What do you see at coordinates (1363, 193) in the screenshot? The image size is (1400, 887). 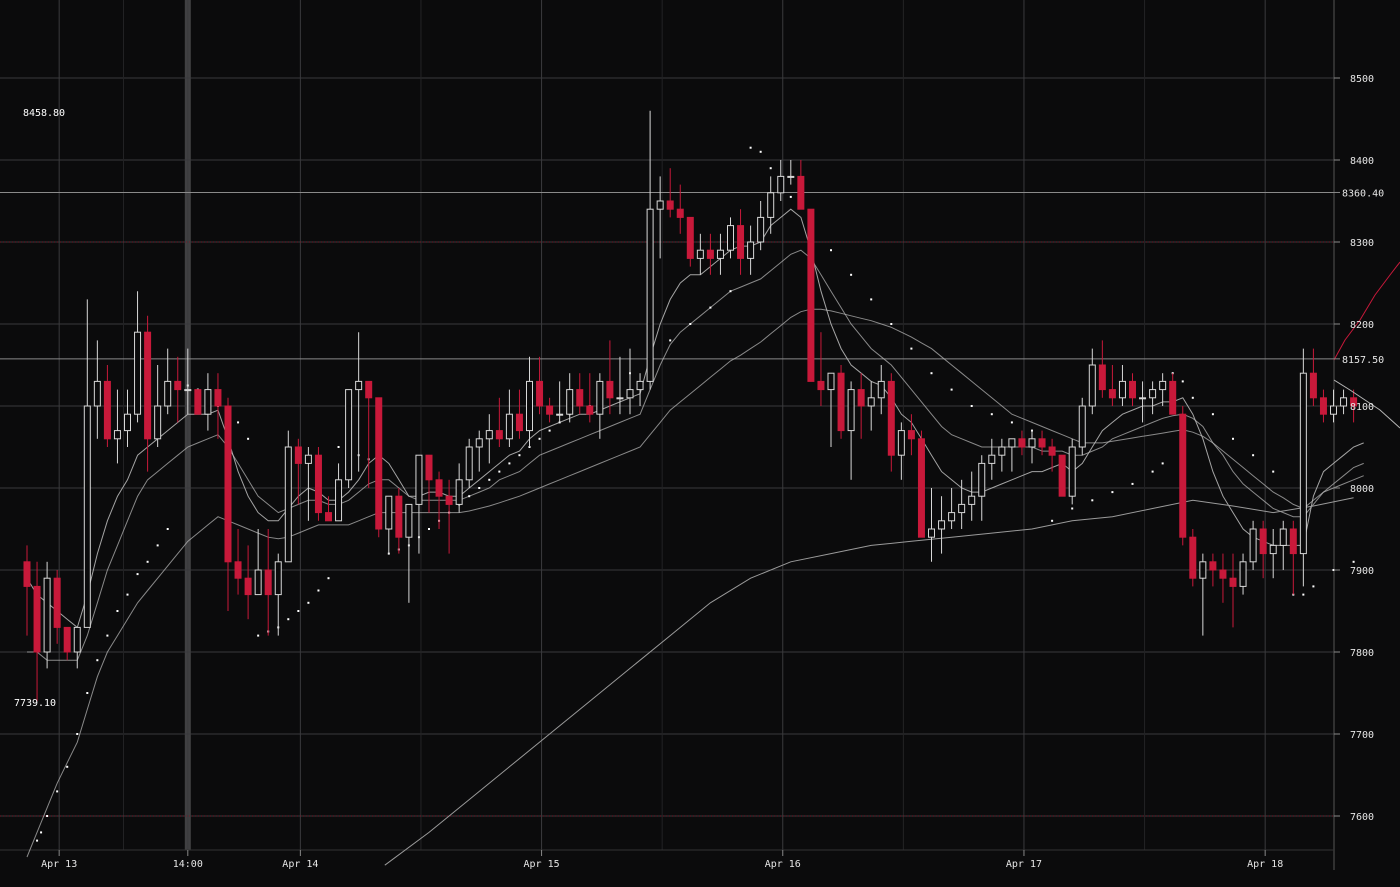 I see `price-level-label: 8360.40` at bounding box center [1363, 193].